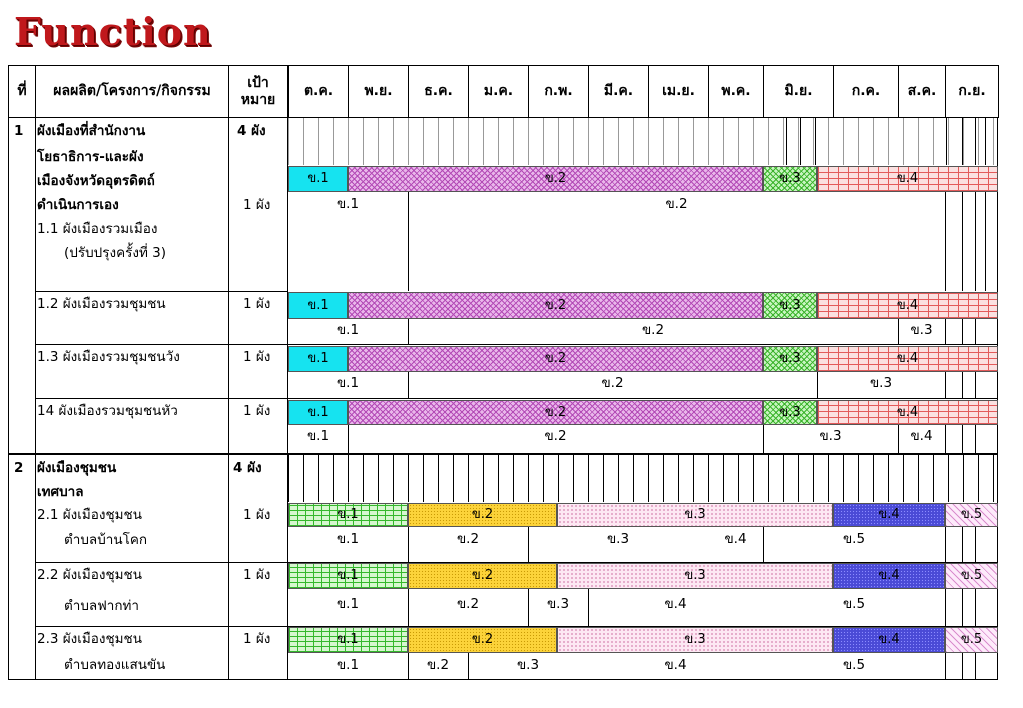 This screenshot has width=1023, height=708. I want to click on actual-label: ข.4, so click(675, 604).